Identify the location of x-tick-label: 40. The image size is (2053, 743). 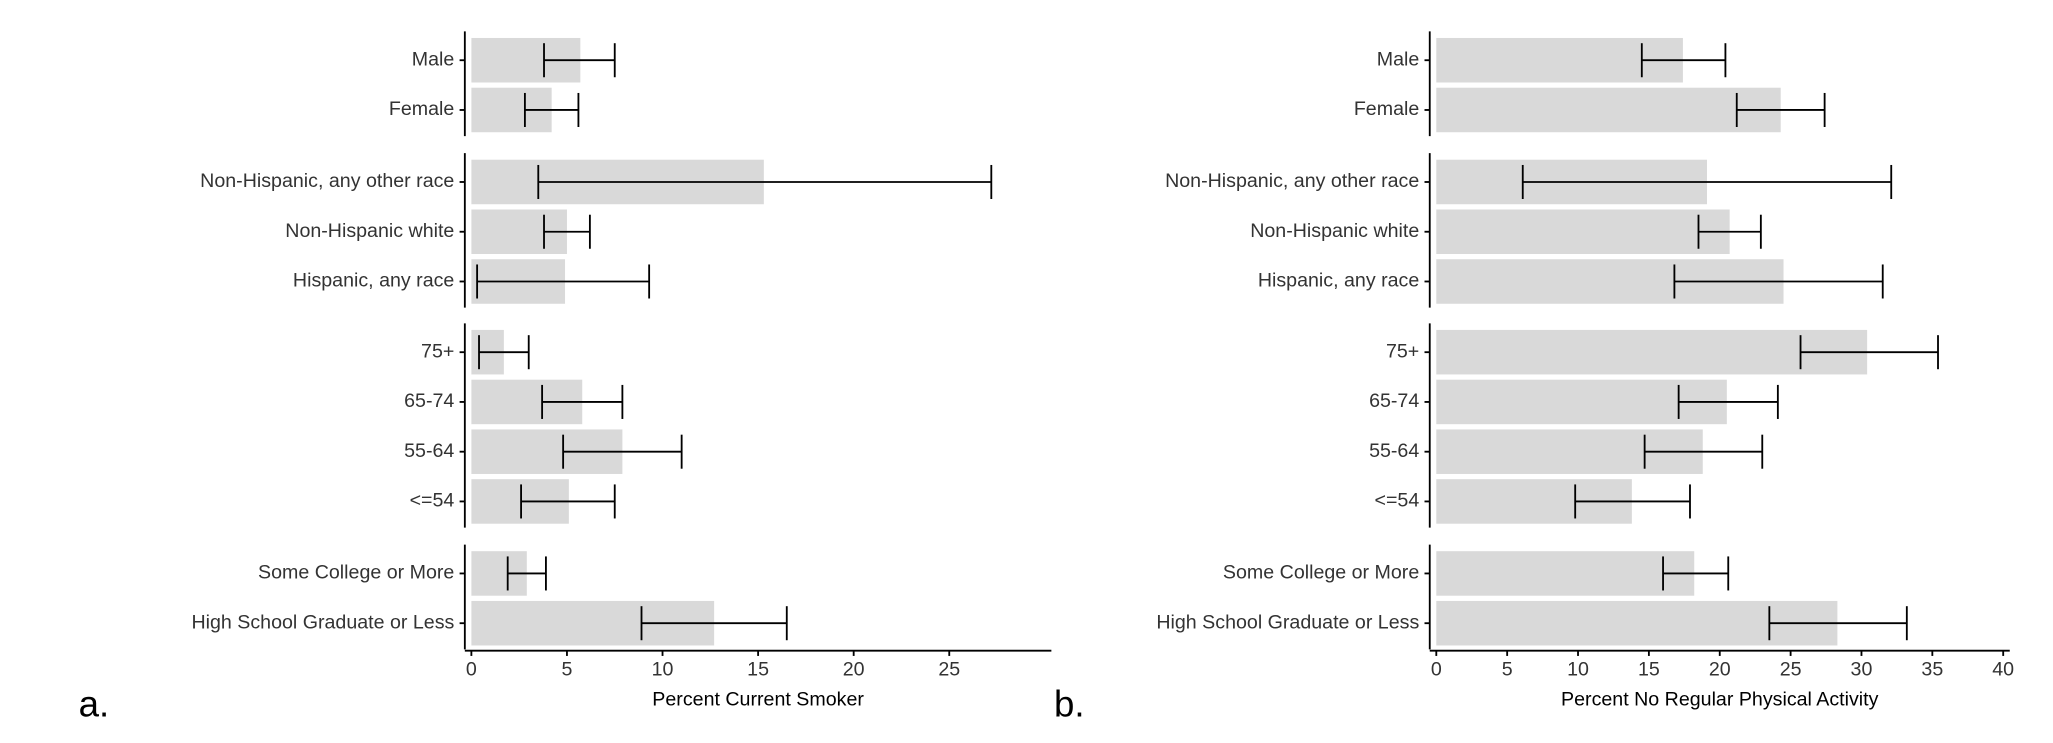
(2003, 670).